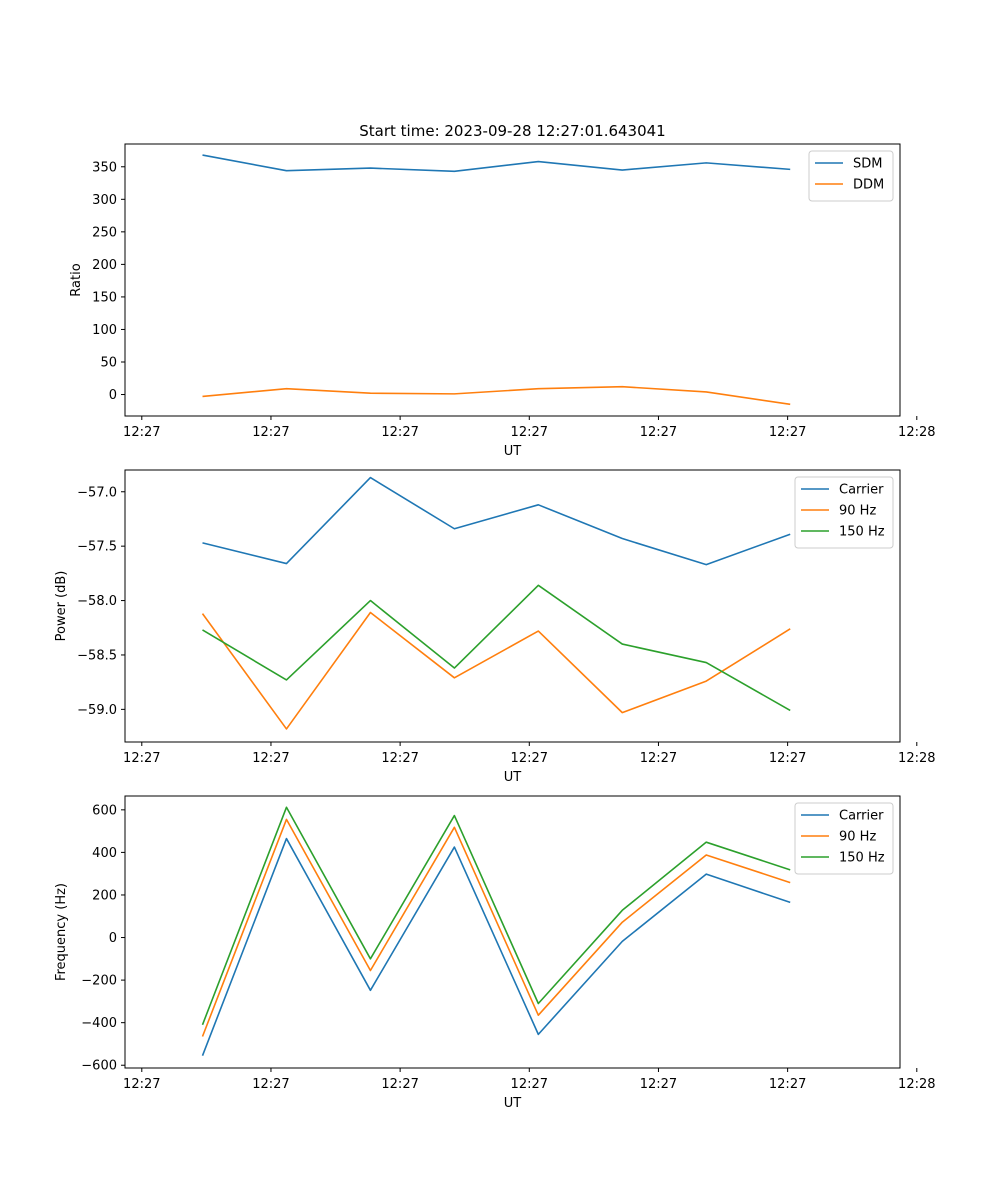 This screenshot has width=1000, height=1200. I want to click on y-tick-label: −59.0, so click(97, 710).